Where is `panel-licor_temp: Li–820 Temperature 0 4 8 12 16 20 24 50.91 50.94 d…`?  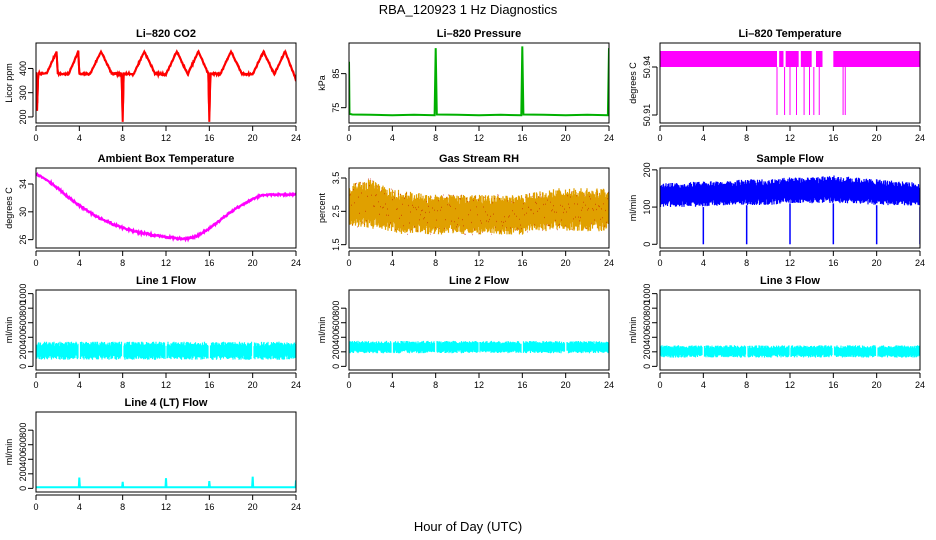
panel-licor_temp: Li–820 Temperature 0 4 8 12 16 20 24 50.91 50.94 d… is located at coordinates (776, 85).